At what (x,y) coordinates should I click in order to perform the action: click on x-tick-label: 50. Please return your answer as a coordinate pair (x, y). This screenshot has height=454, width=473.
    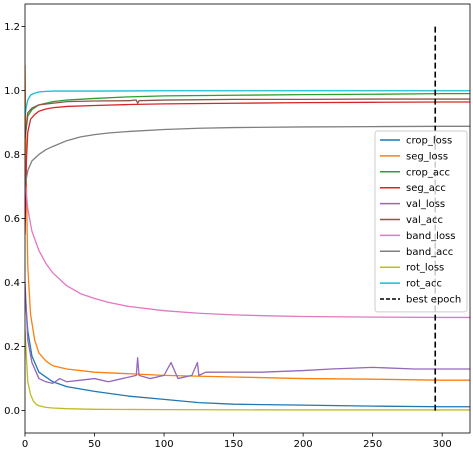
    Looking at the image, I should click on (94, 444).